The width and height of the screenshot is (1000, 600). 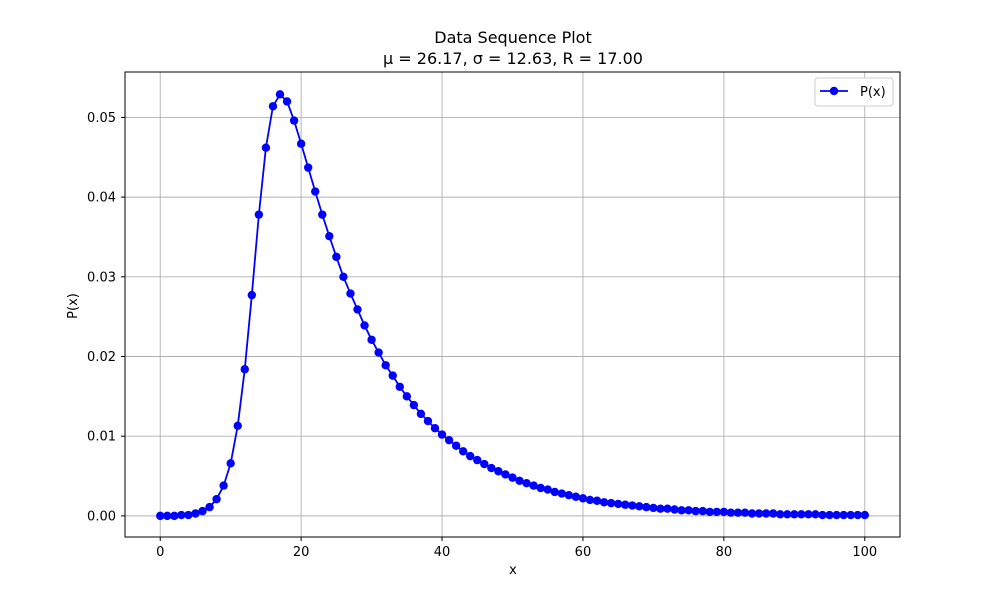 What do you see at coordinates (834, 91) in the screenshot?
I see `legend-marker` at bounding box center [834, 91].